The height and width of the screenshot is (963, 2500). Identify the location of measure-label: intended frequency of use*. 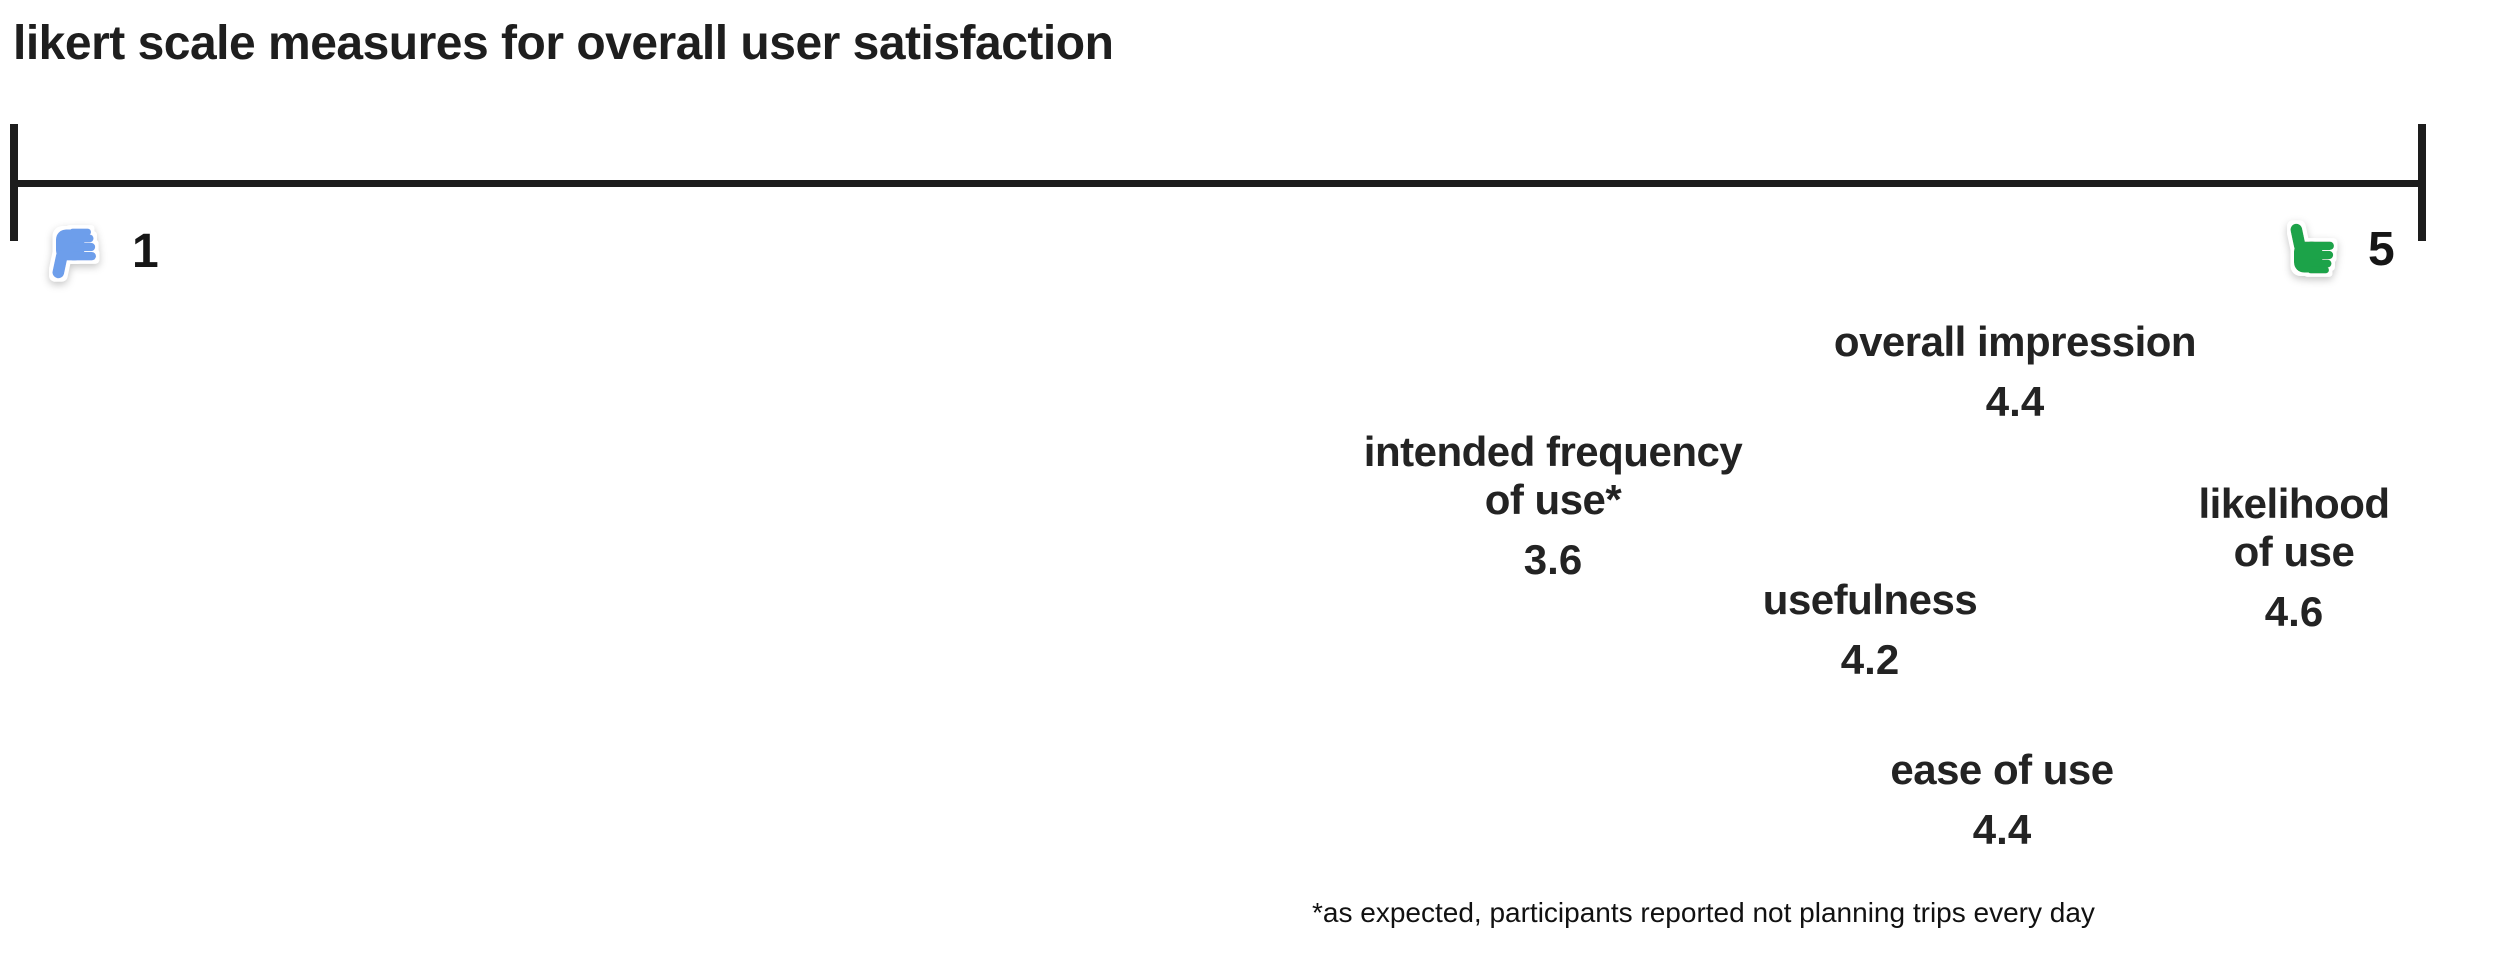
(1553, 475).